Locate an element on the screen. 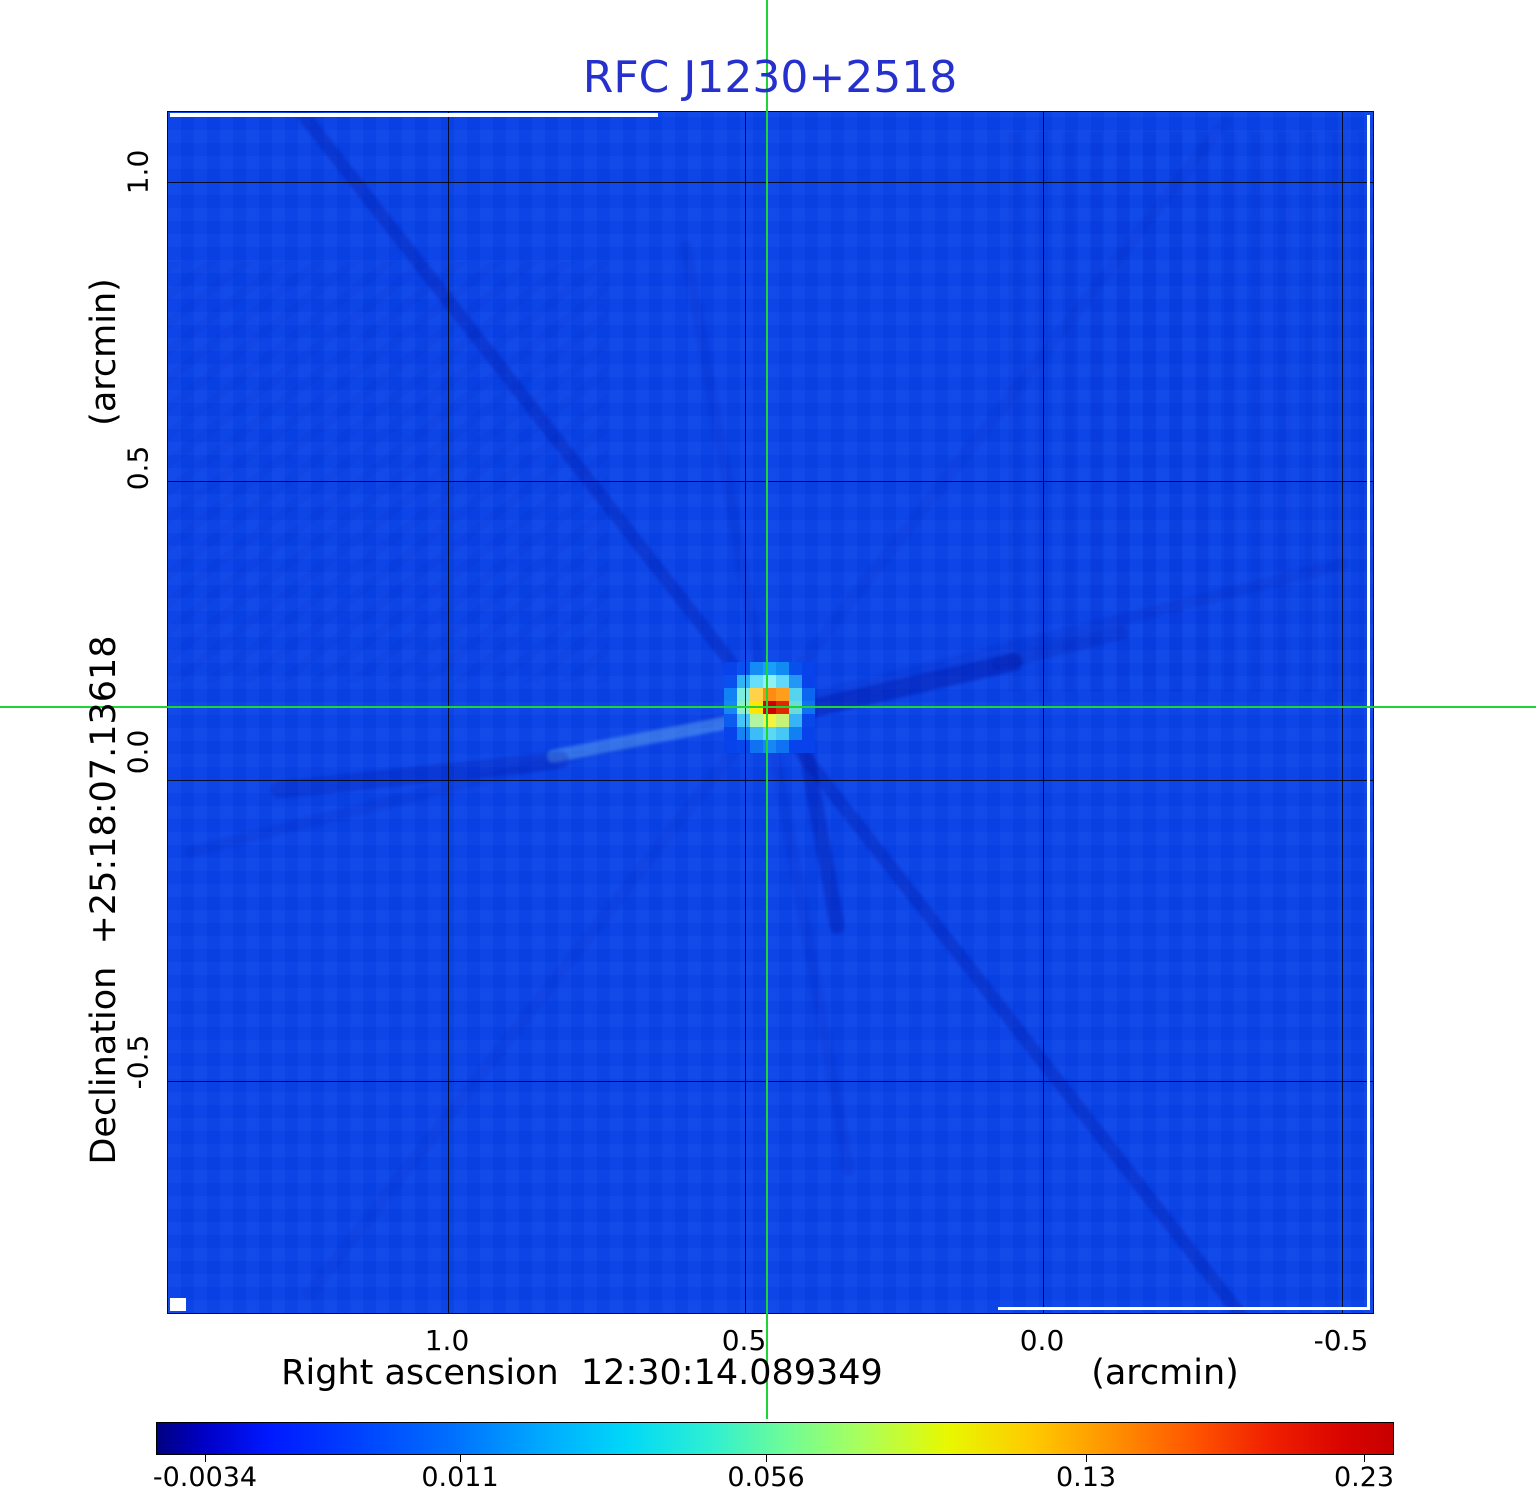 This screenshot has height=1511, width=1536. y-axis-label: Declination +25:18:07.13618 is located at coordinates (104, 900).